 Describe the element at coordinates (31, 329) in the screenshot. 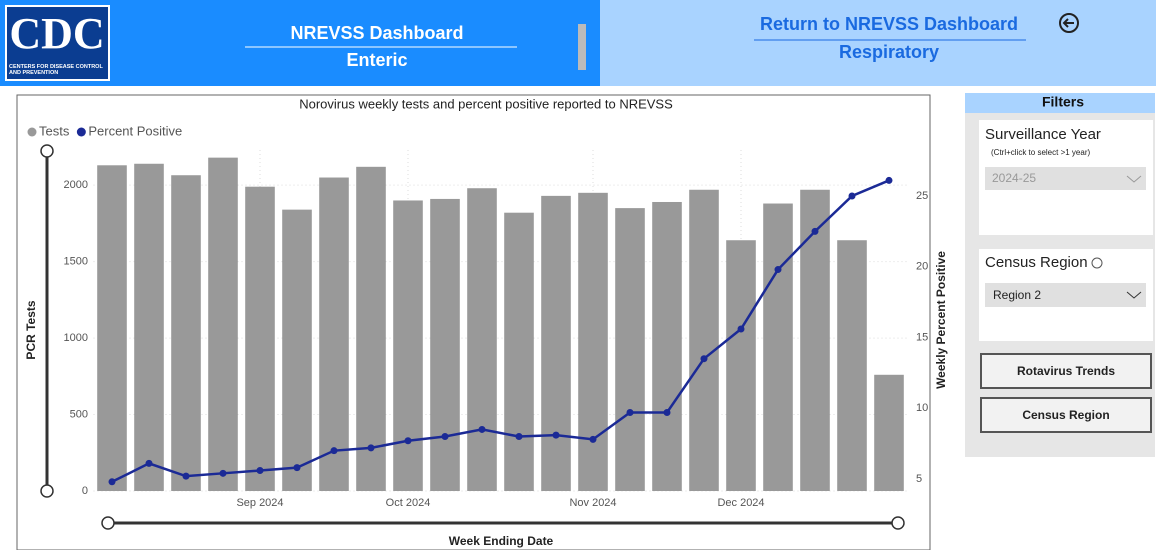

I see `y-axis-title: PCR Tests` at that location.